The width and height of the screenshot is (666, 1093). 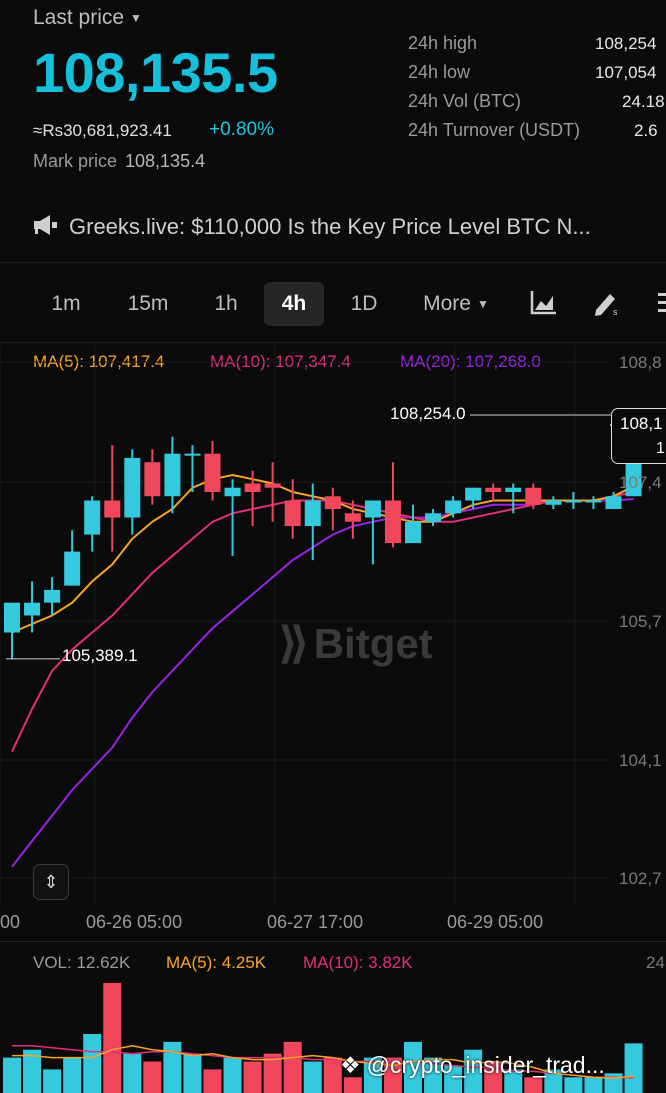 What do you see at coordinates (355, 643) in the screenshot?
I see `bitget-watermark: ⟫Bitget` at bounding box center [355, 643].